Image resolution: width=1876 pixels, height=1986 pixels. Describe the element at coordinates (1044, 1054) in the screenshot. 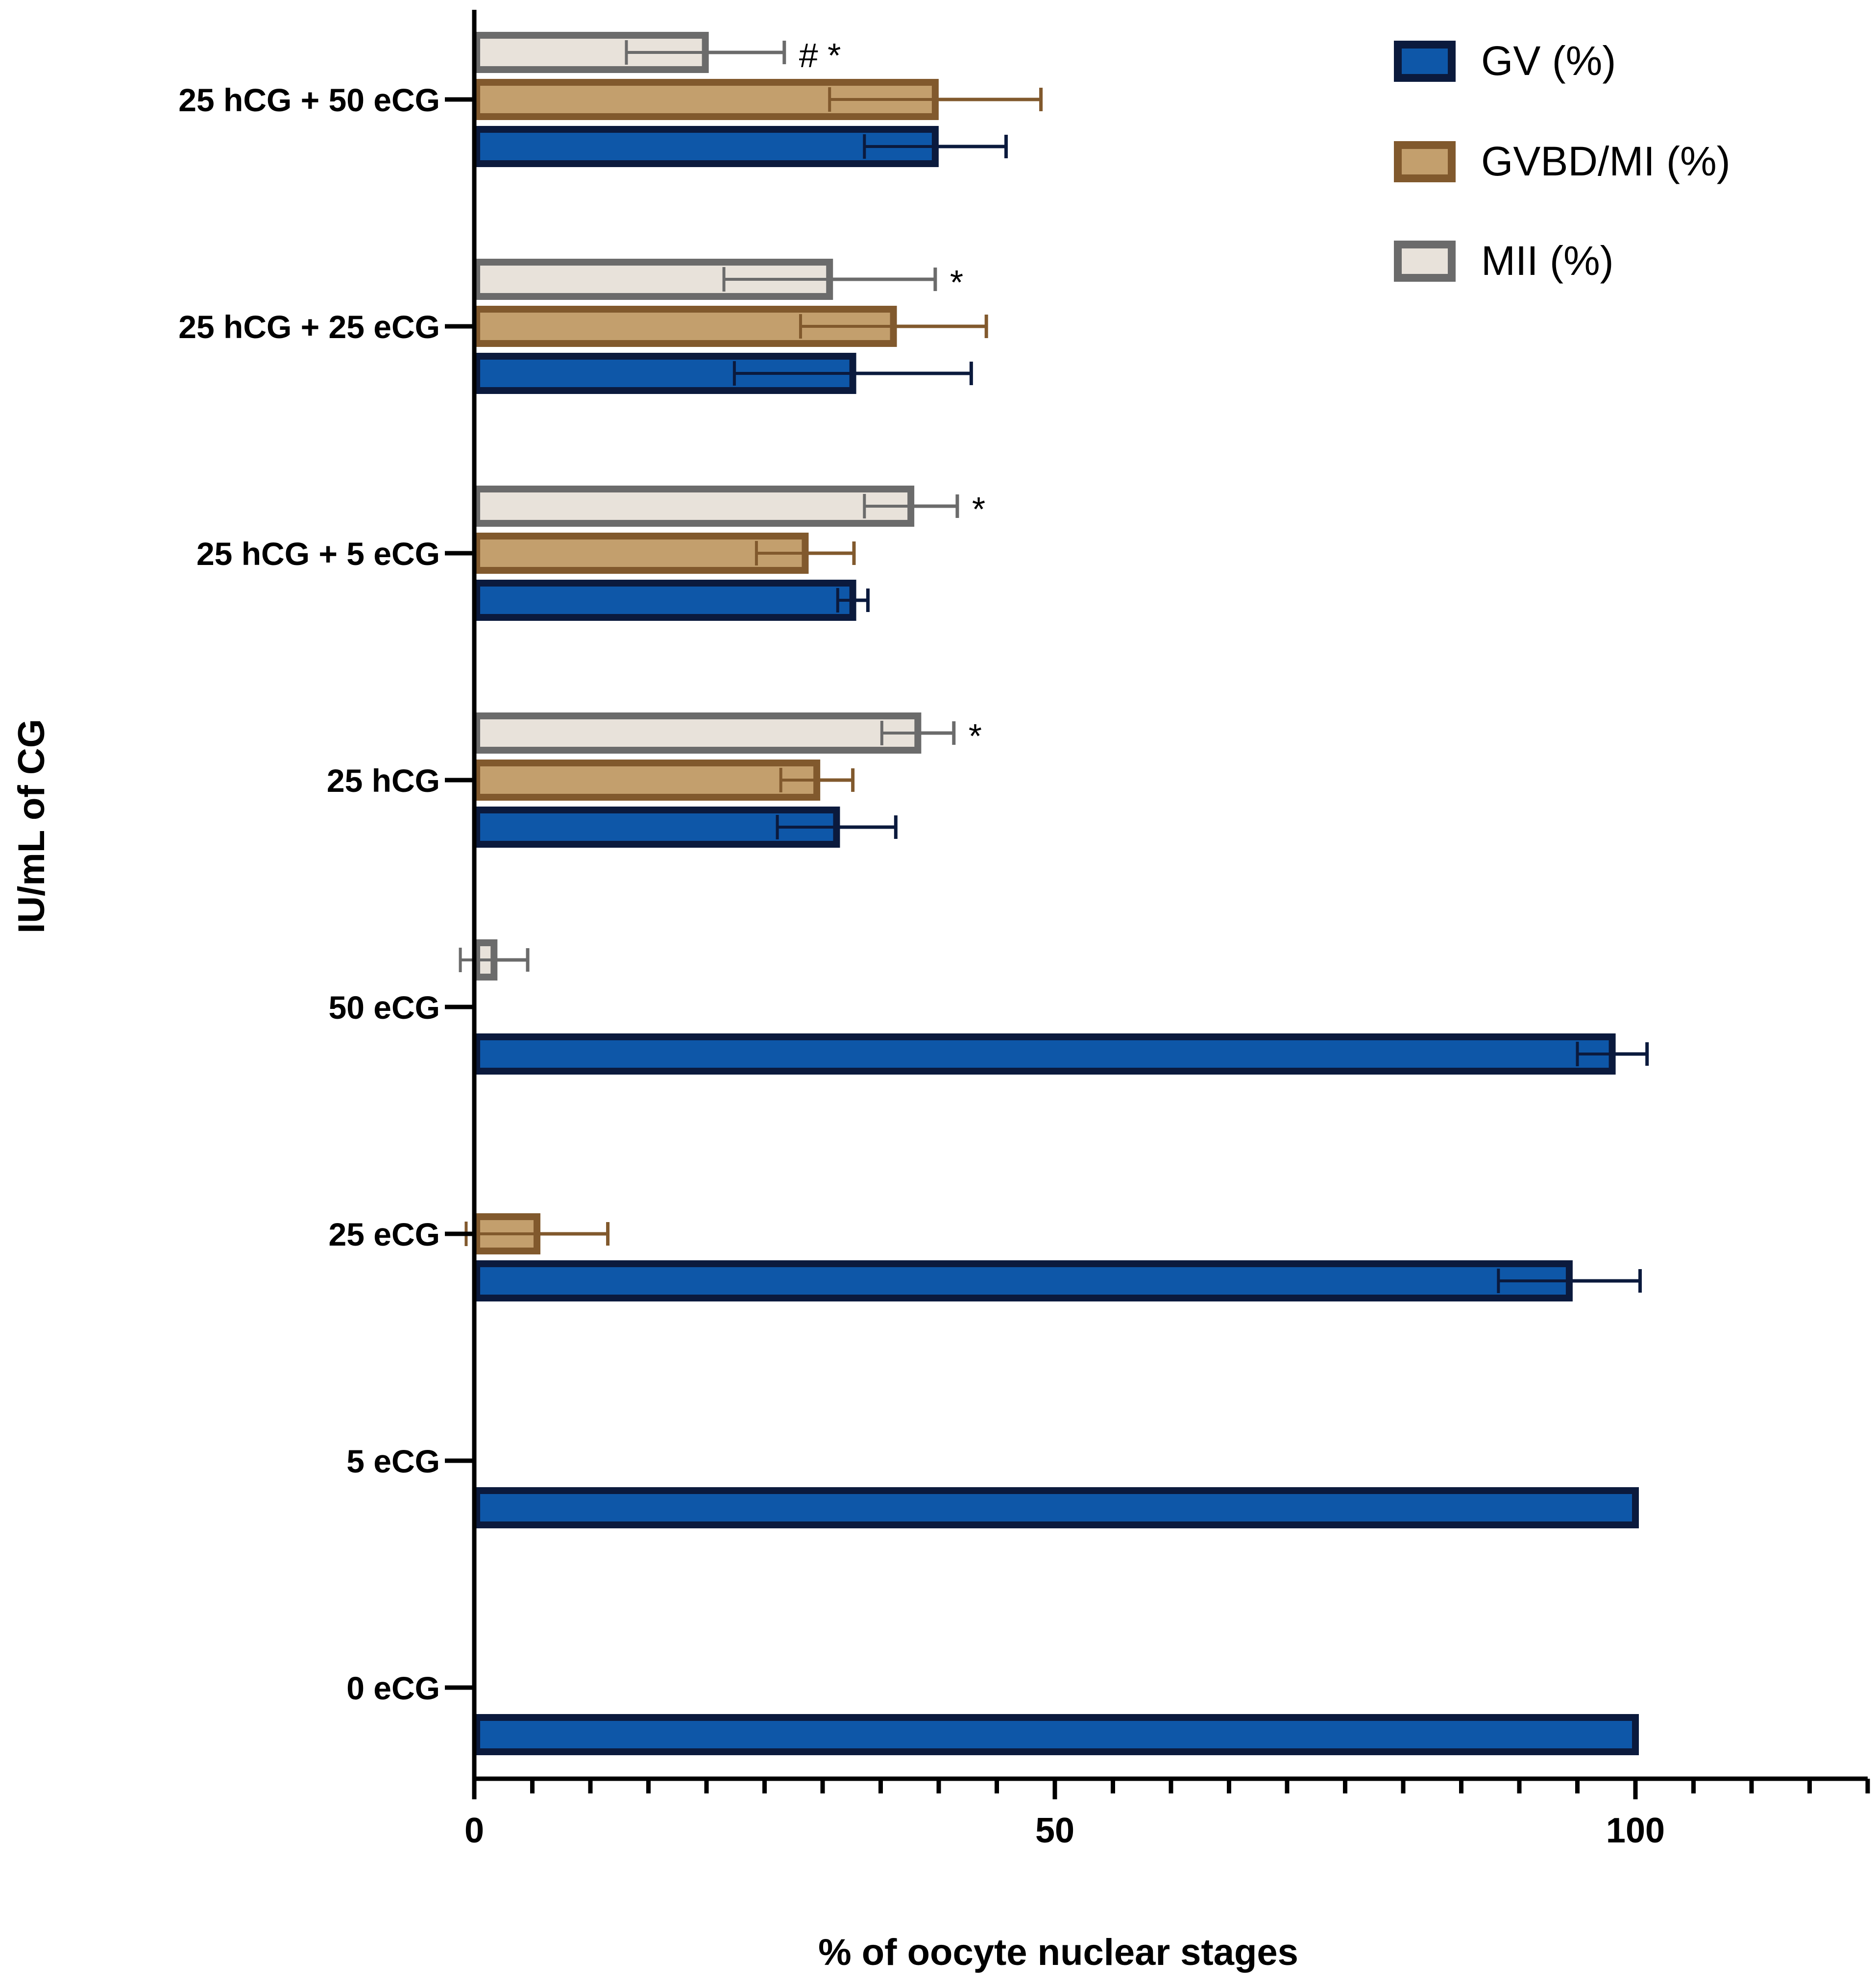

I see `bar-gv-50-ecg` at that location.